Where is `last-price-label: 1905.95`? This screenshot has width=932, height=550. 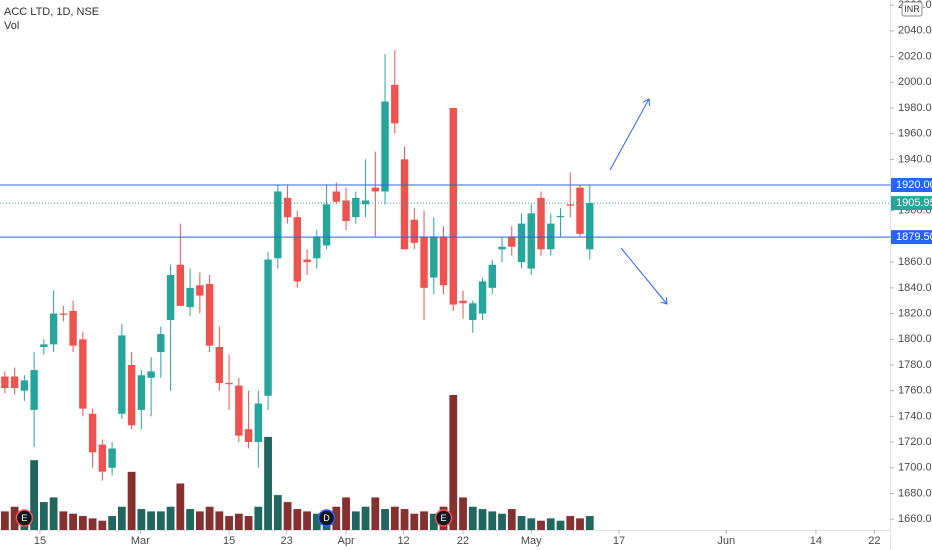
last-price-label: 1905.95 is located at coordinates (914, 203).